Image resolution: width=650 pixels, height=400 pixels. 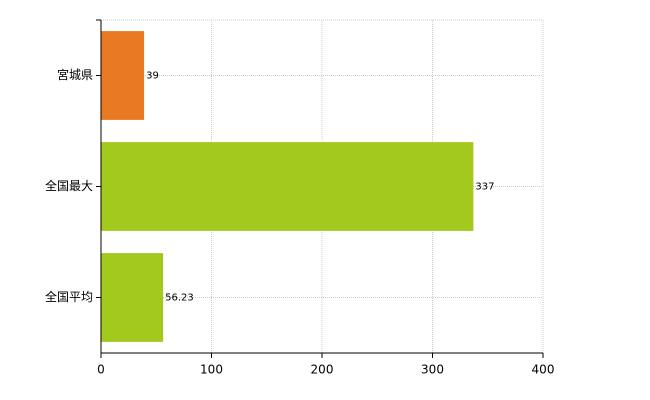 What do you see at coordinates (484, 187) in the screenshot?
I see `value-label: 337` at bounding box center [484, 187].